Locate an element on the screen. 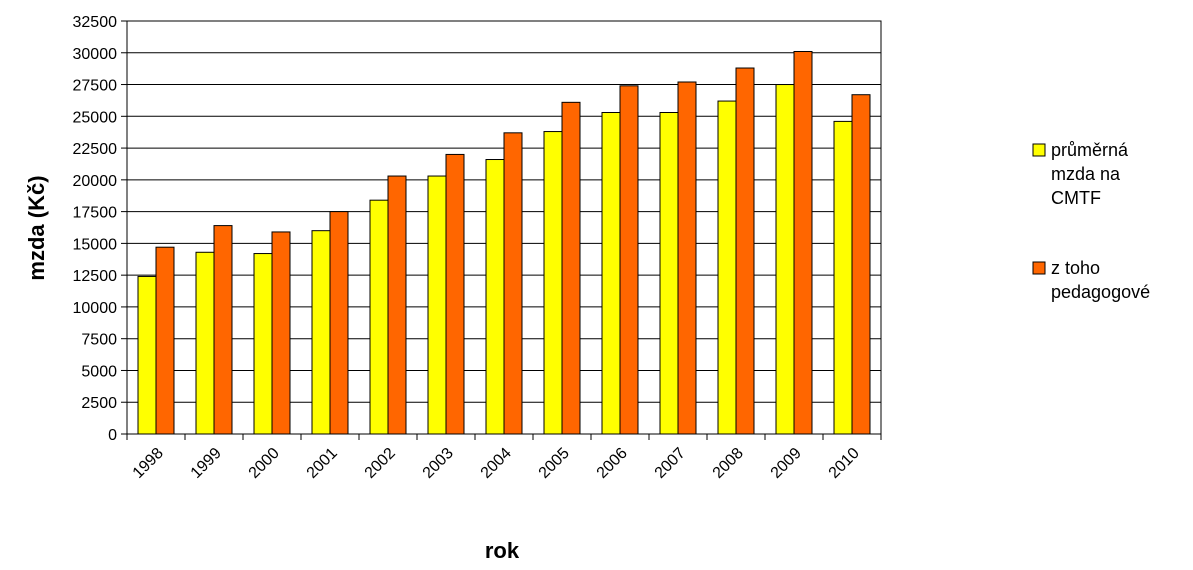 Image resolution: width=1193 pixels, height=570 pixels. legend-label: CMTF is located at coordinates (1076, 198).